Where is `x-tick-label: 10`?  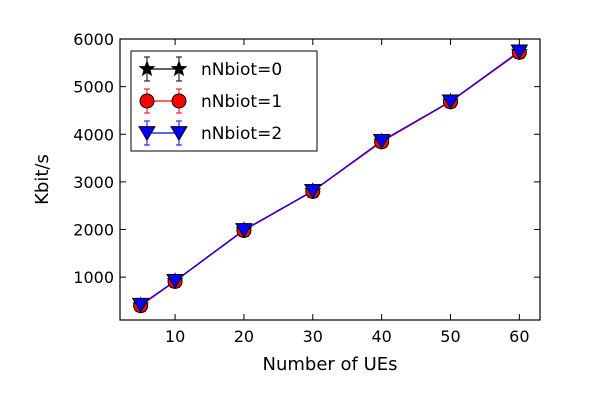 x-tick-label: 10 is located at coordinates (175, 336).